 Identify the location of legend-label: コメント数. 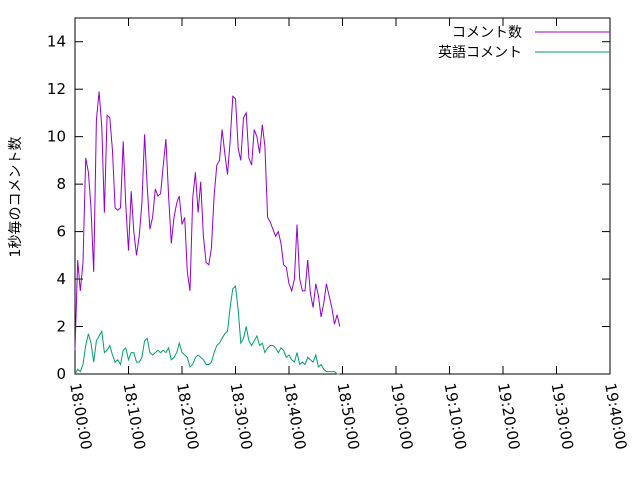
(487, 33).